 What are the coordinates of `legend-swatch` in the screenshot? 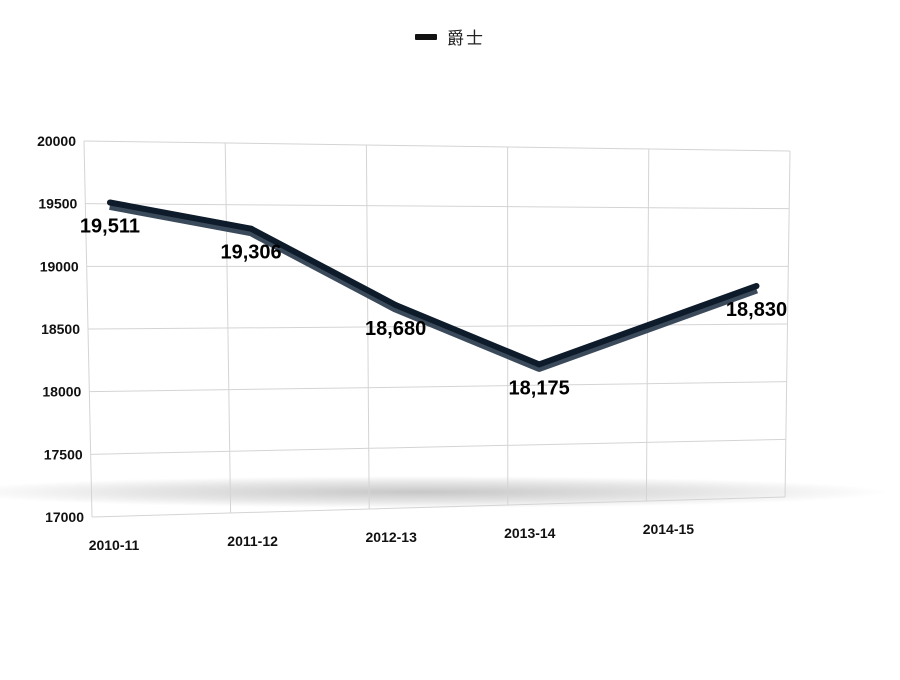 It's located at (426, 37).